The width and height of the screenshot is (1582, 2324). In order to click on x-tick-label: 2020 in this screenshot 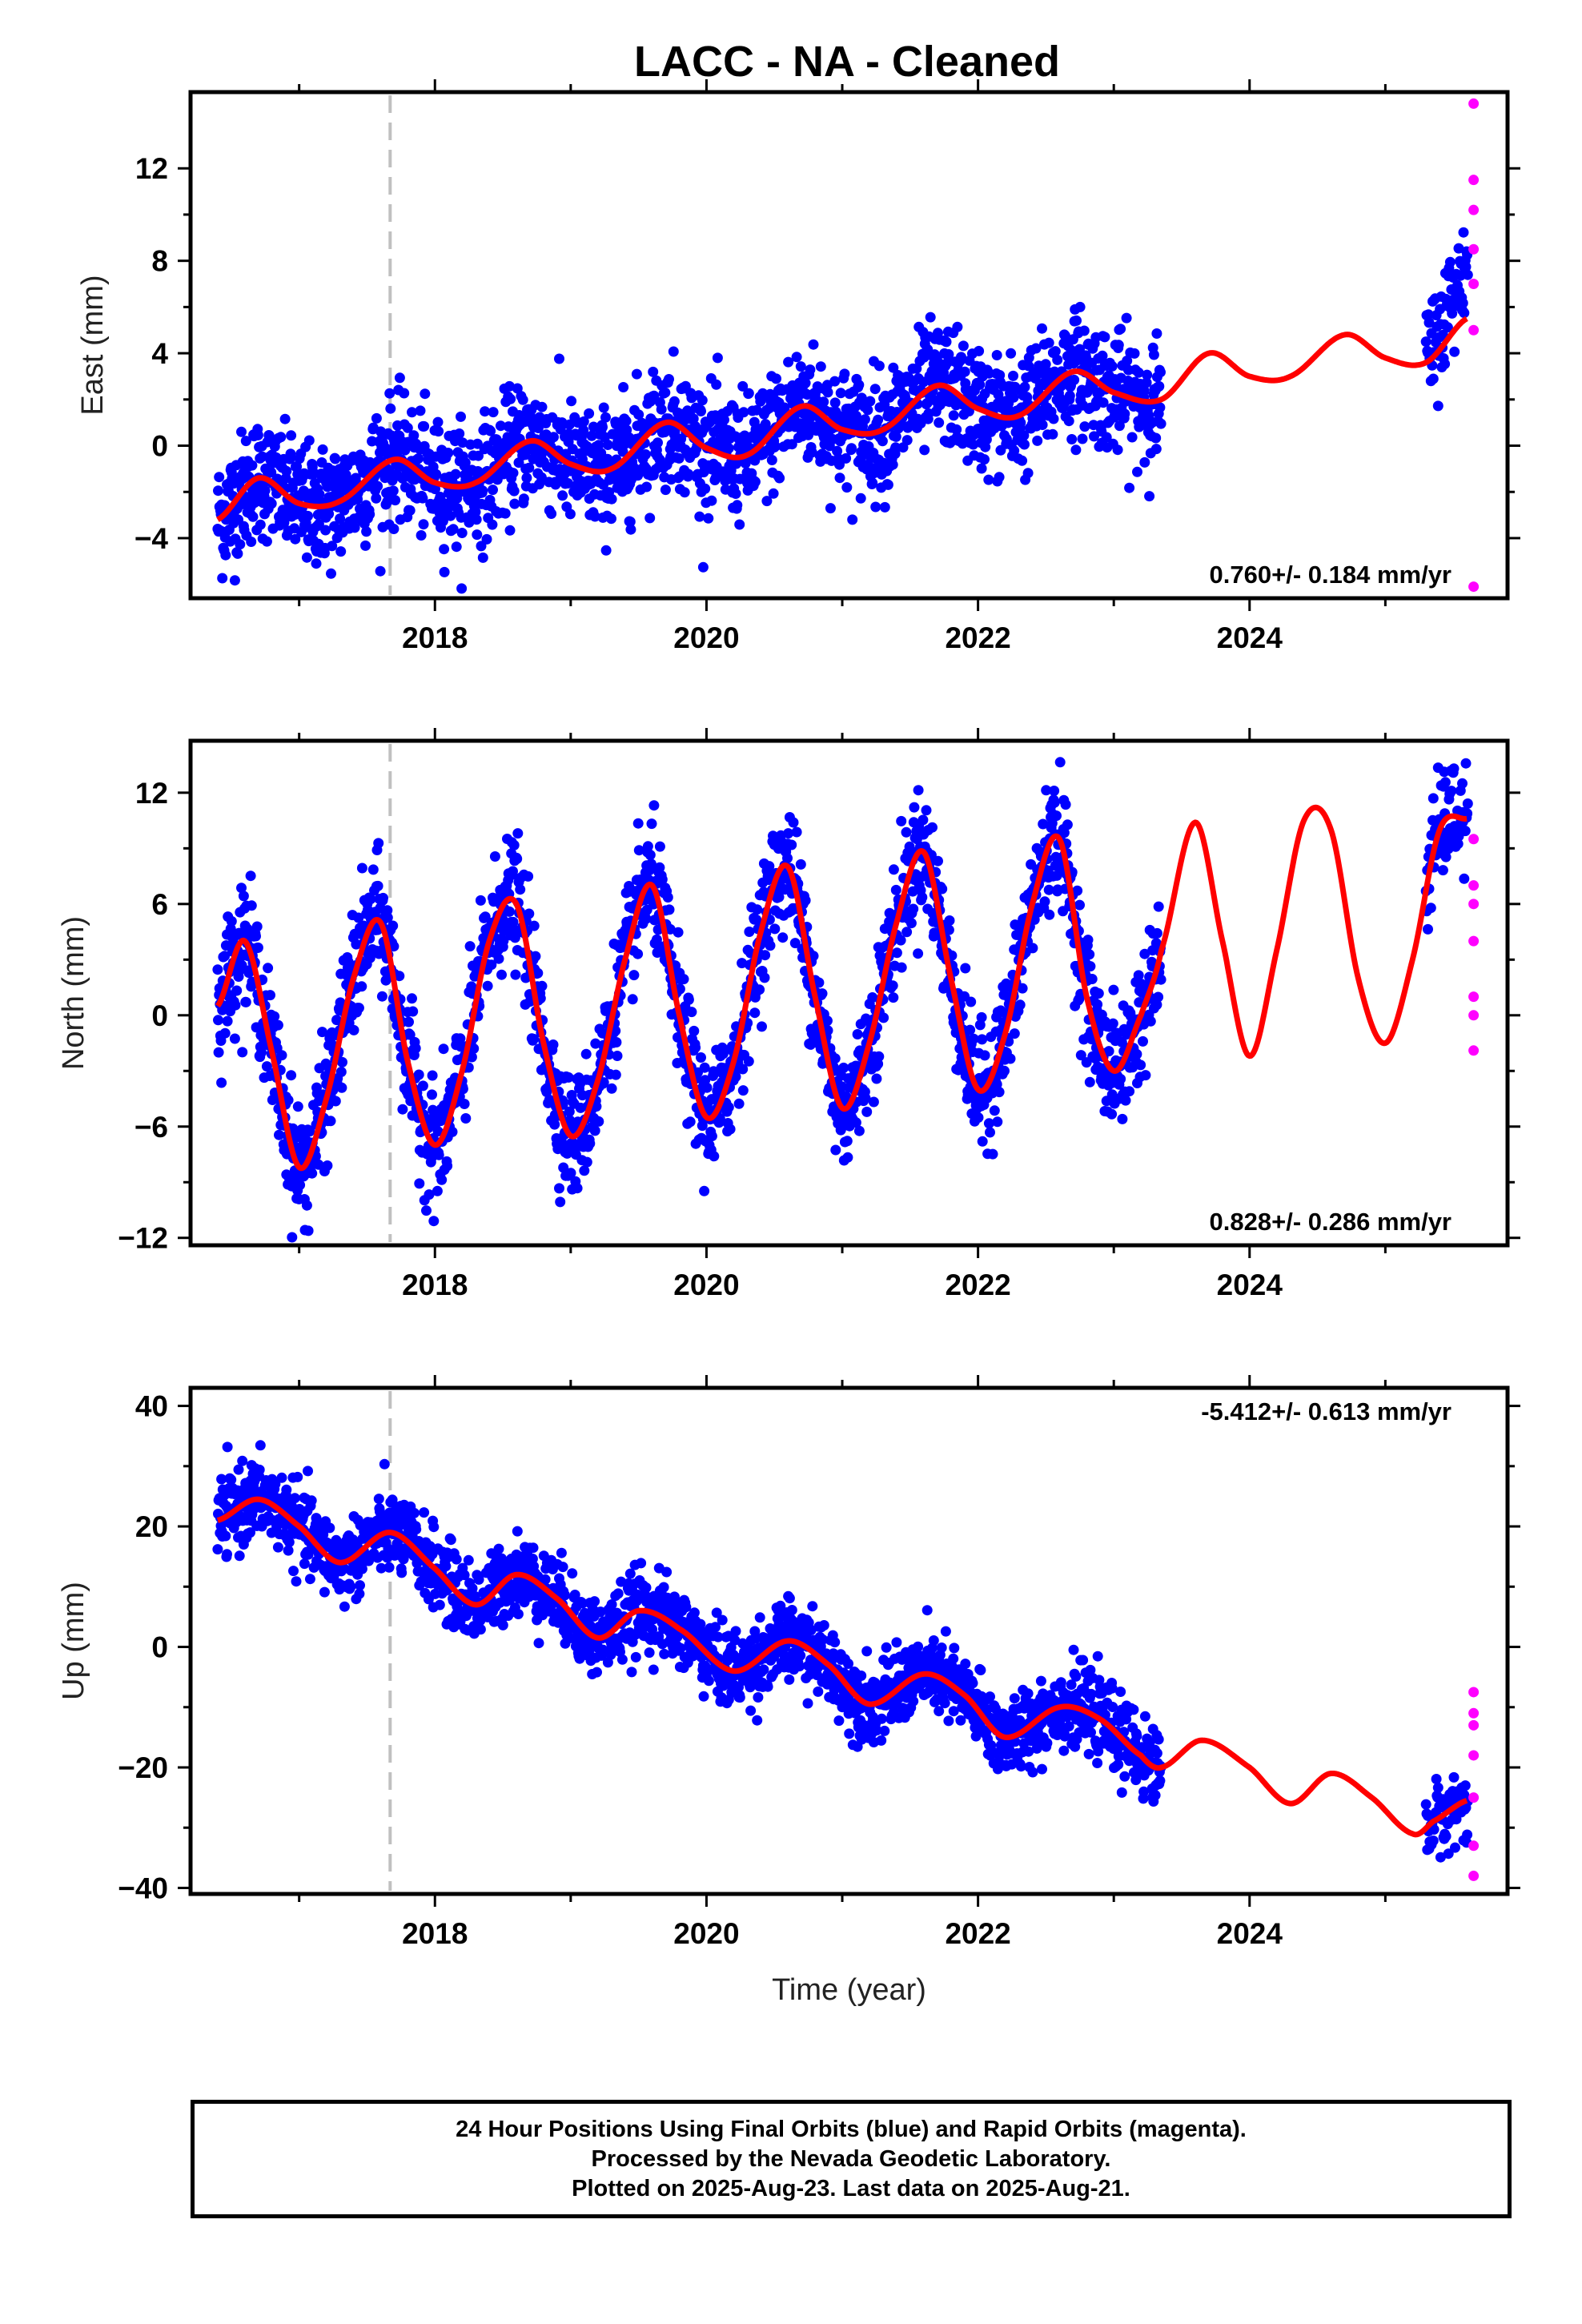, I will do `click(706, 637)`.